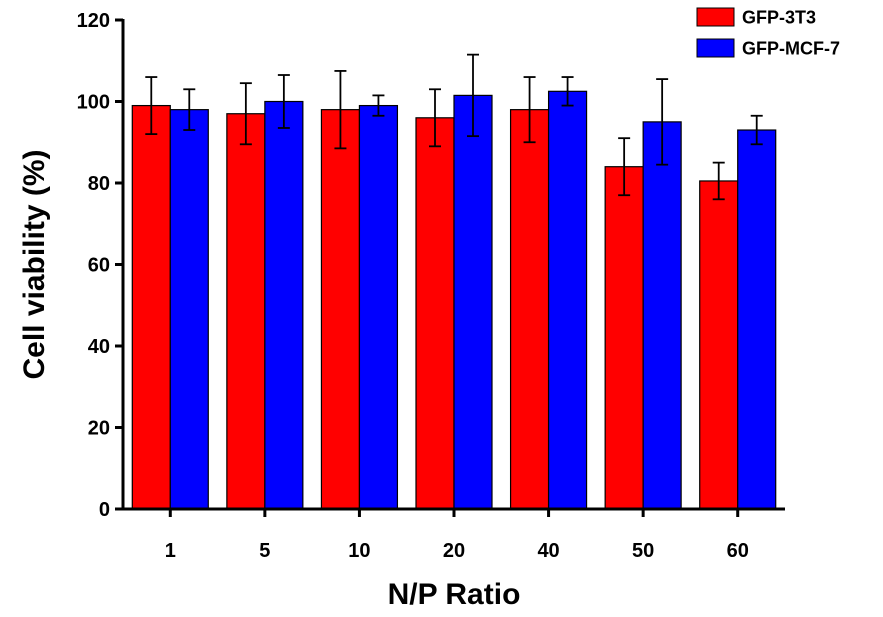  I want to click on legend: GFP-3T3 GFP-MCF-7, so click(768, 33).